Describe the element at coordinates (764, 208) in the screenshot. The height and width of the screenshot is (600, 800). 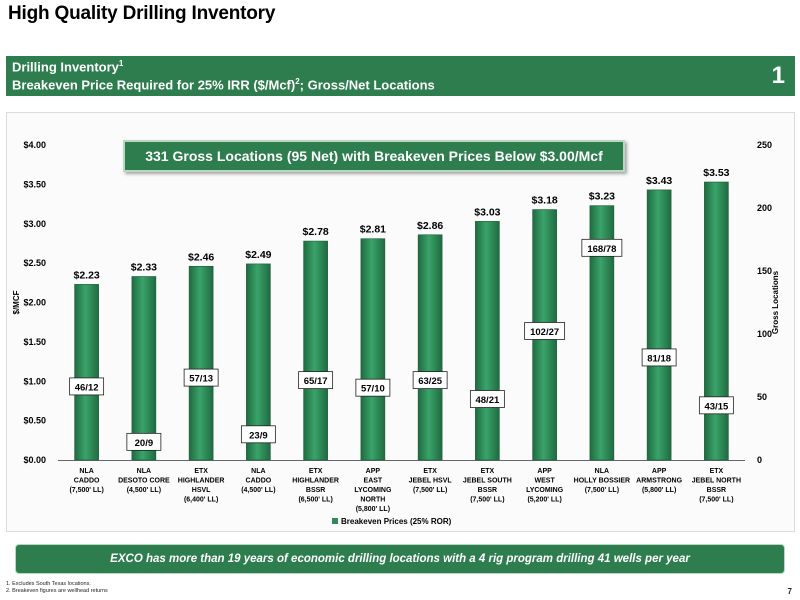
I see `y2-tick-label: 200` at that location.